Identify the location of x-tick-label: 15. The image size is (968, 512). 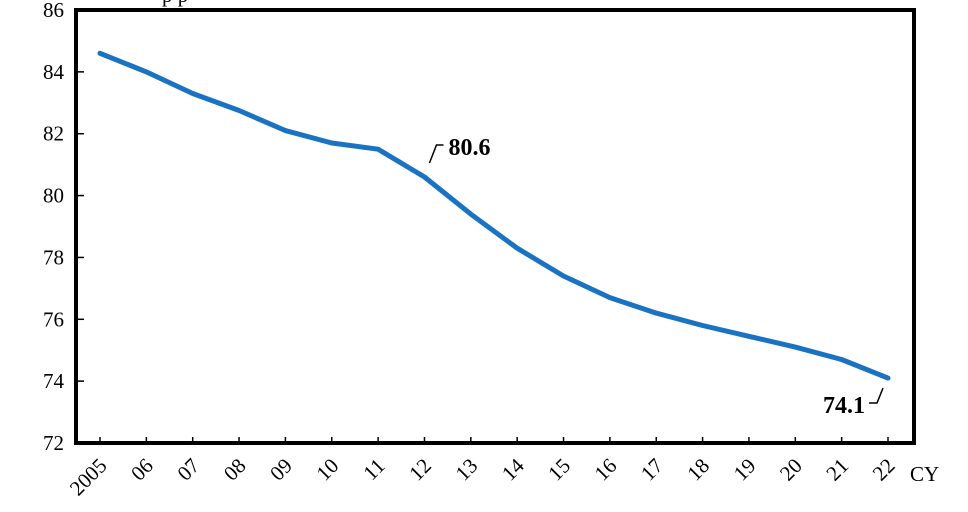
(559, 470).